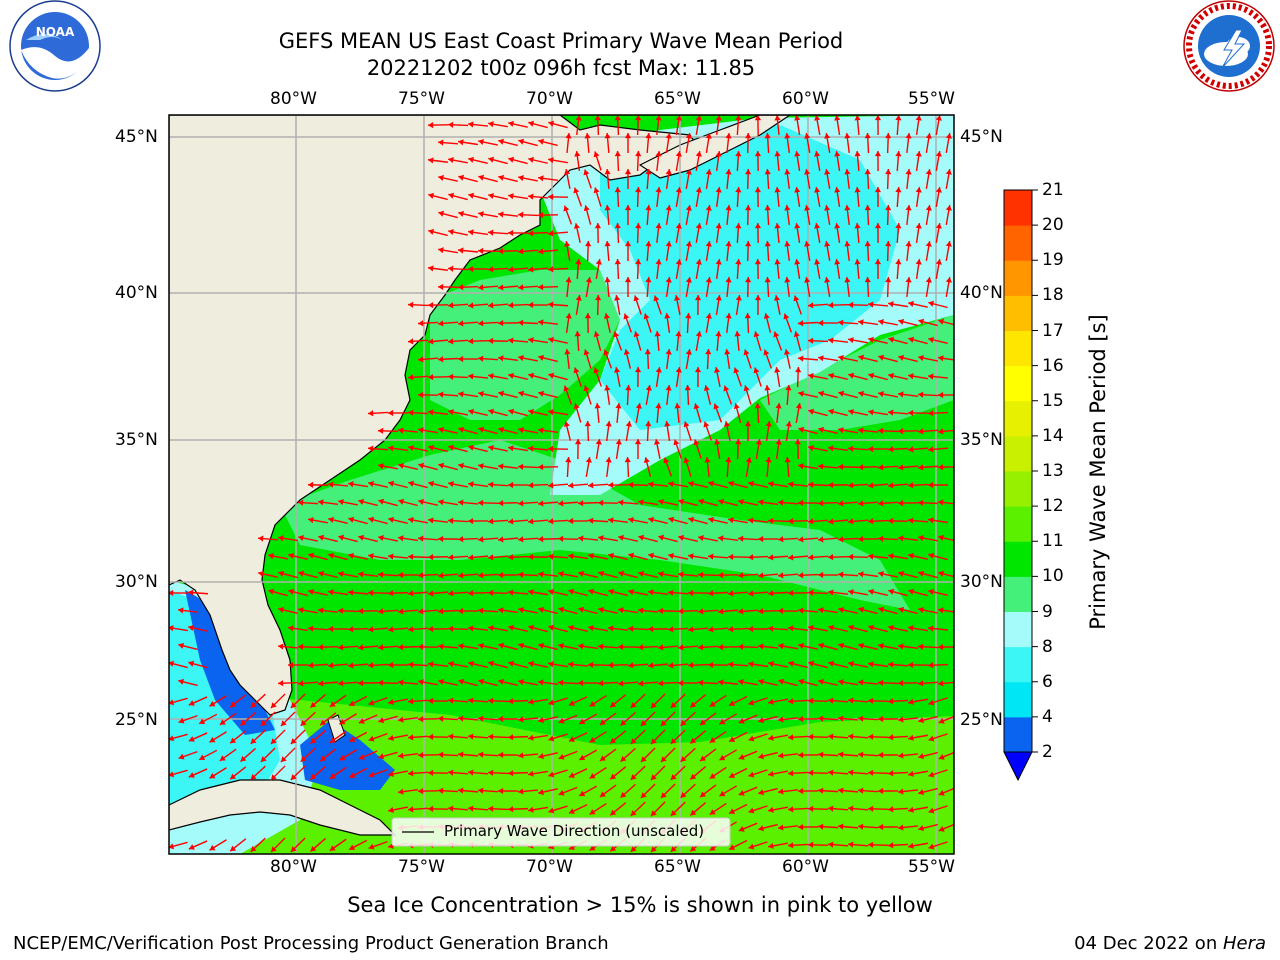 Image resolution: width=1280 pixels, height=960 pixels. Describe the element at coordinates (136, 720) in the screenshot. I see `lat-label-left-25n: 25°N` at that location.